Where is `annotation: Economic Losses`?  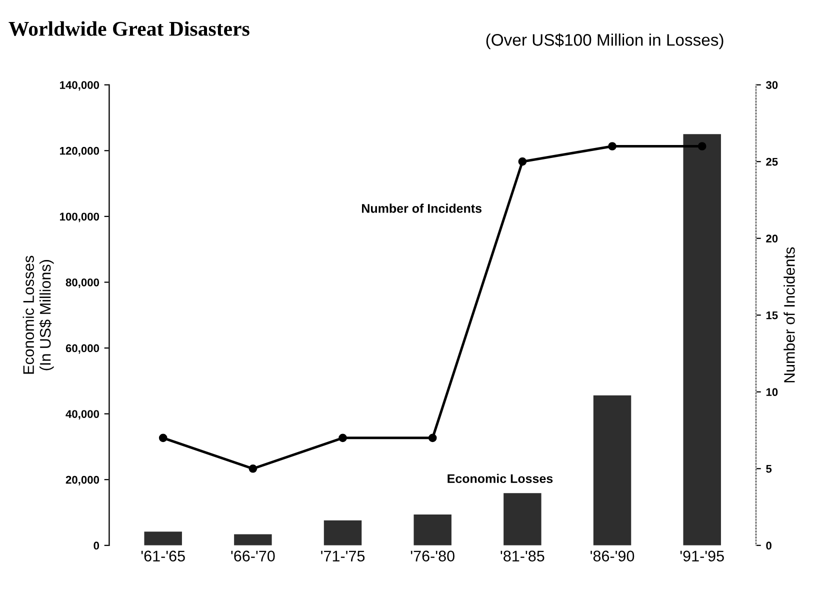
annotation: Economic Losses is located at coordinates (500, 479).